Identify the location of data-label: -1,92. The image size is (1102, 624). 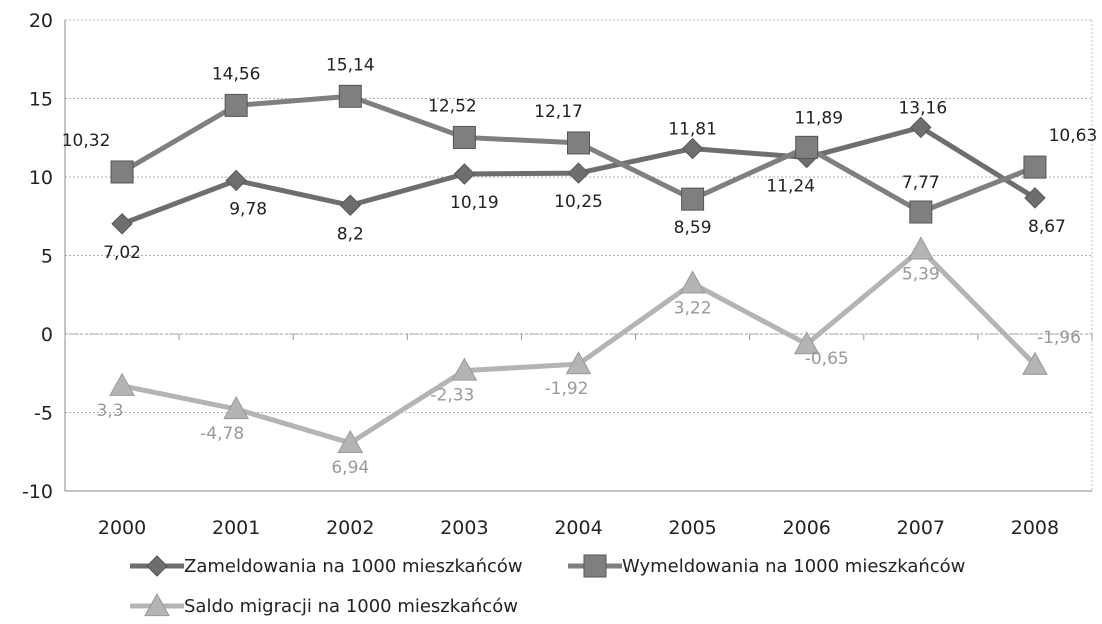
(567, 389).